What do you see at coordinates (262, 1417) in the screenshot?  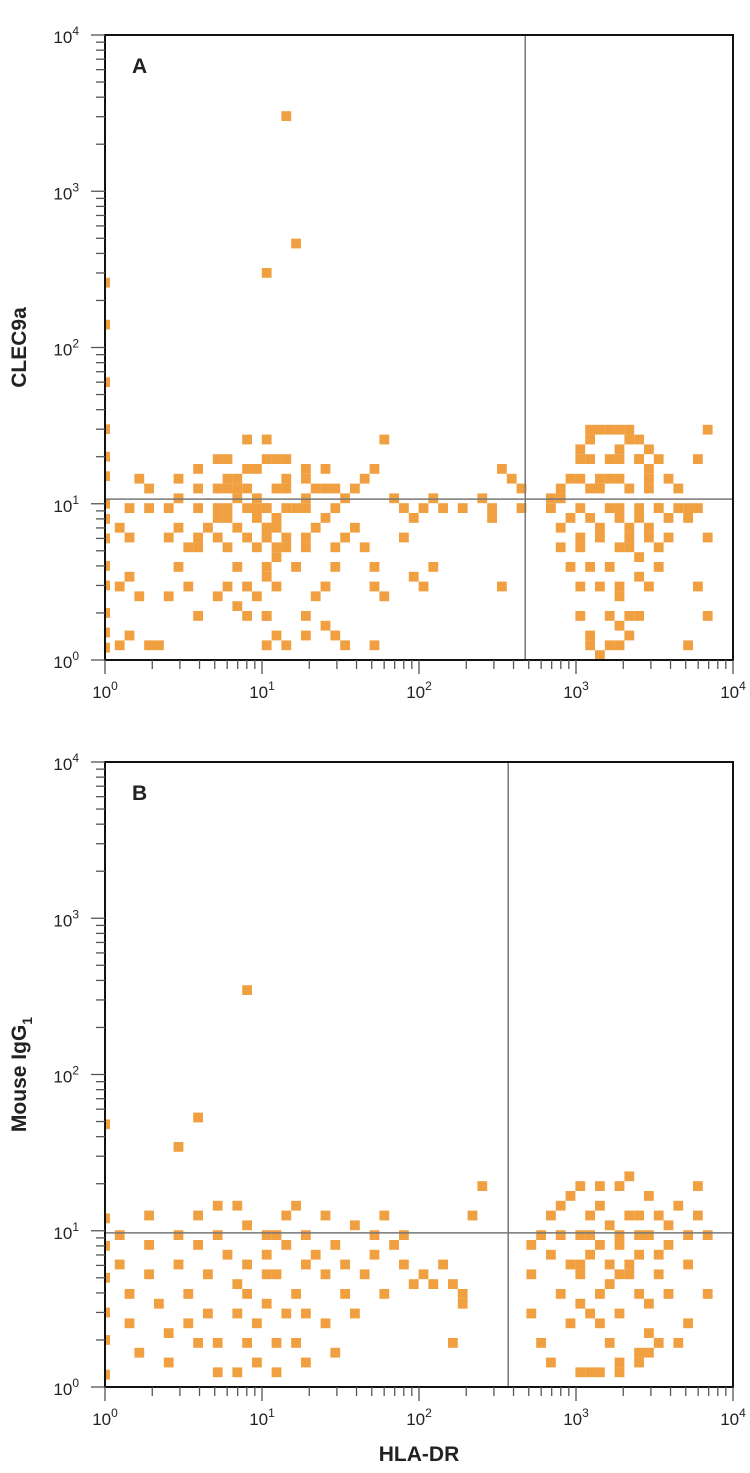 I see `x-tick-label: 10¹` at bounding box center [262, 1417].